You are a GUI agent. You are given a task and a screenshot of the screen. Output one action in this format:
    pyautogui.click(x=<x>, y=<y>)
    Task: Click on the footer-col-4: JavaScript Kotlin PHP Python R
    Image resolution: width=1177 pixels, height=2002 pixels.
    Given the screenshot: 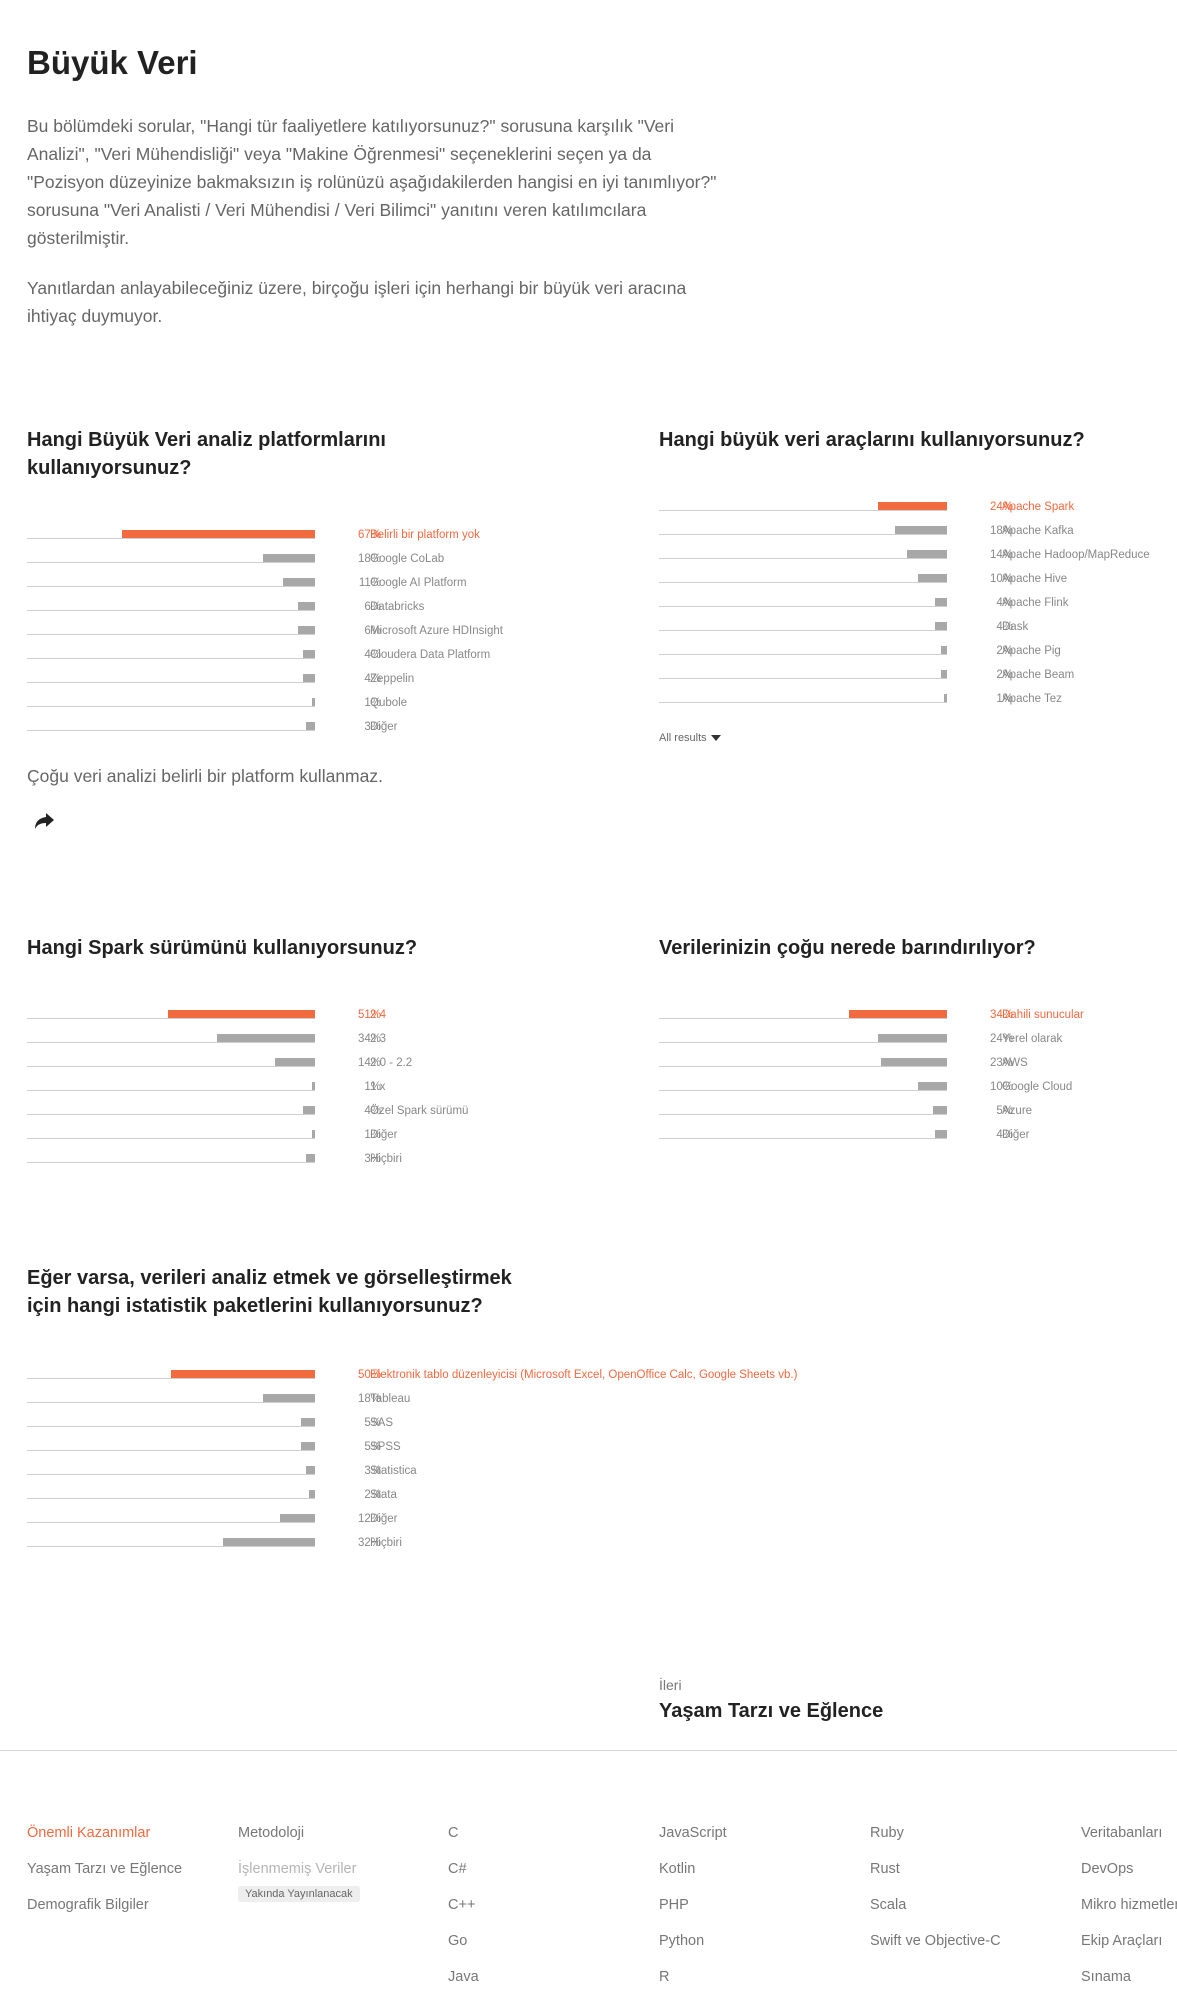 What is the action you would take?
    pyautogui.click(x=693, y=1912)
    